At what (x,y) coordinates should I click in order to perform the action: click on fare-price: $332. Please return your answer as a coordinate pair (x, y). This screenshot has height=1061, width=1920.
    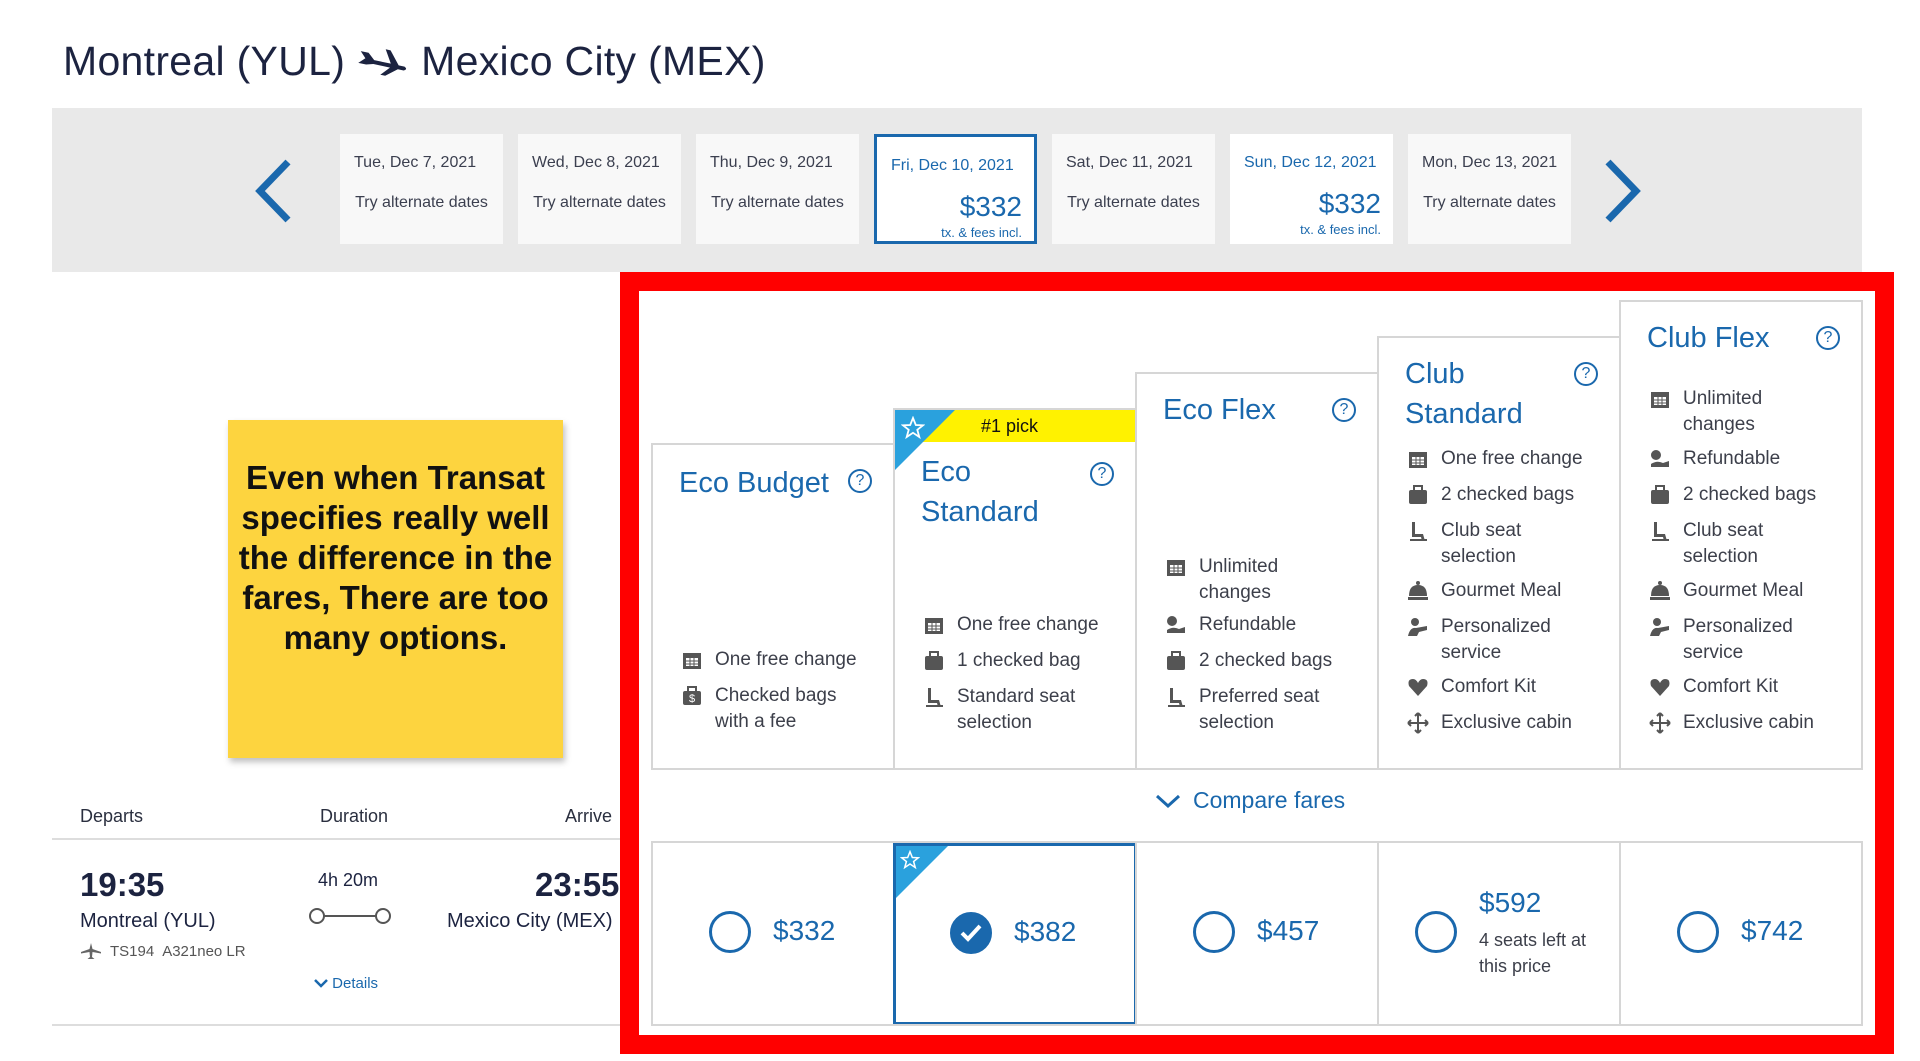
    Looking at the image, I should click on (804, 930).